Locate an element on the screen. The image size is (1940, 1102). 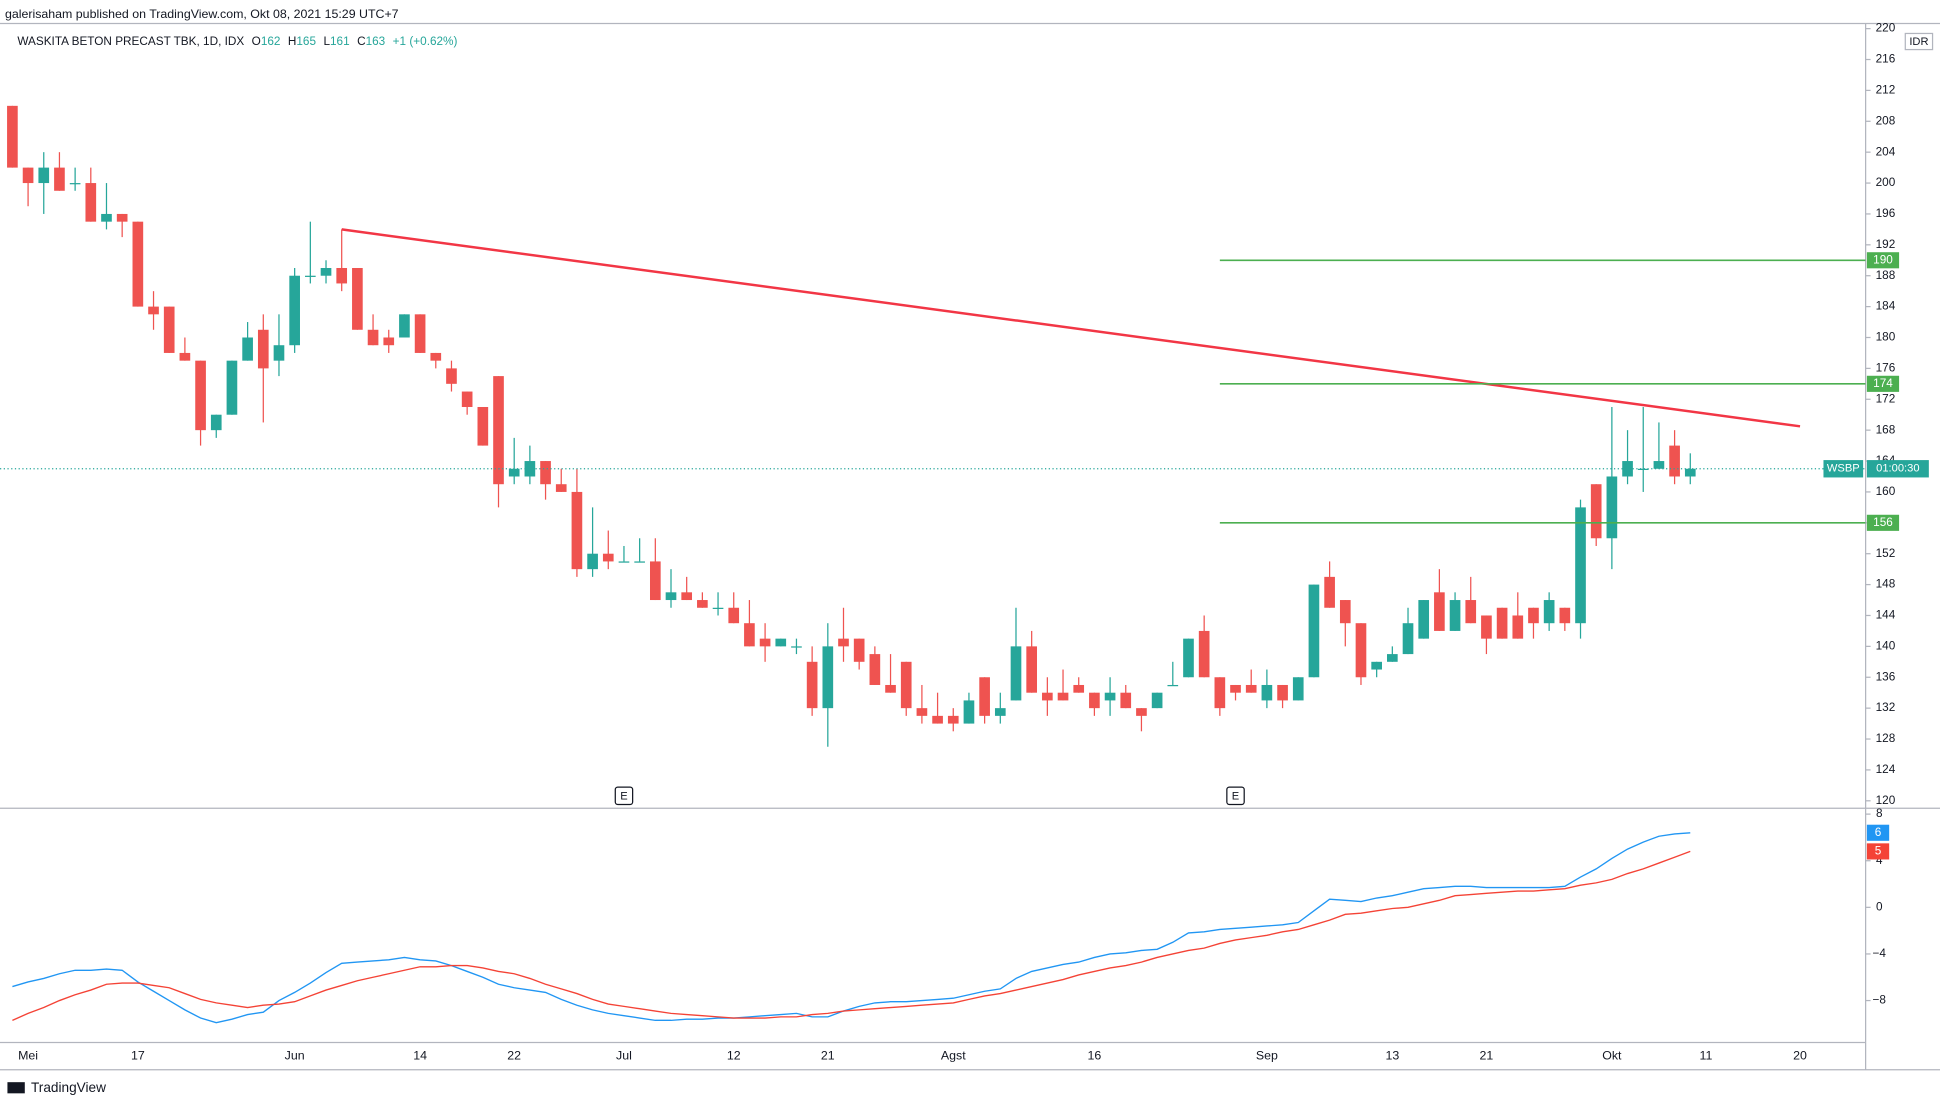
level-tag is located at coordinates (1883, 383).